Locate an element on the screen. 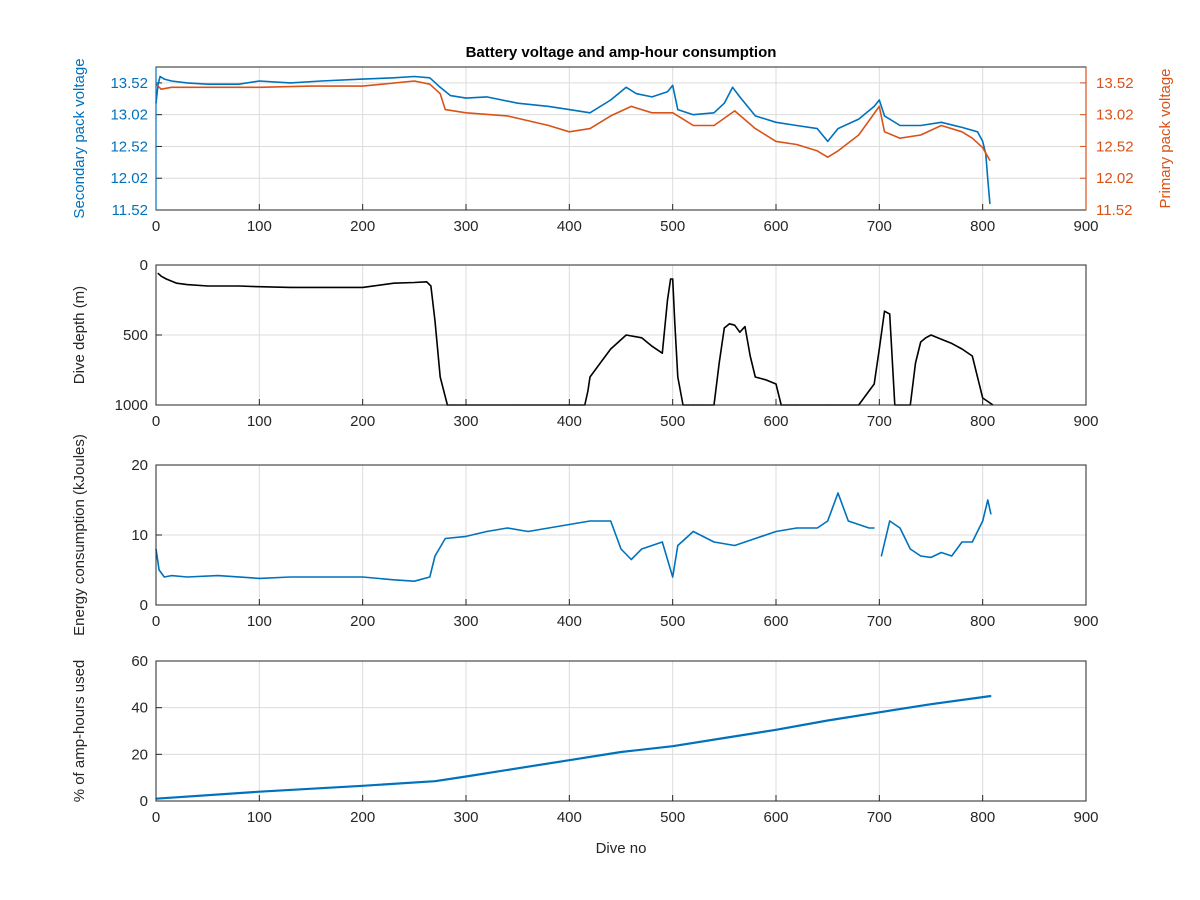  y-tick-label: 13.02 is located at coordinates (129, 115).